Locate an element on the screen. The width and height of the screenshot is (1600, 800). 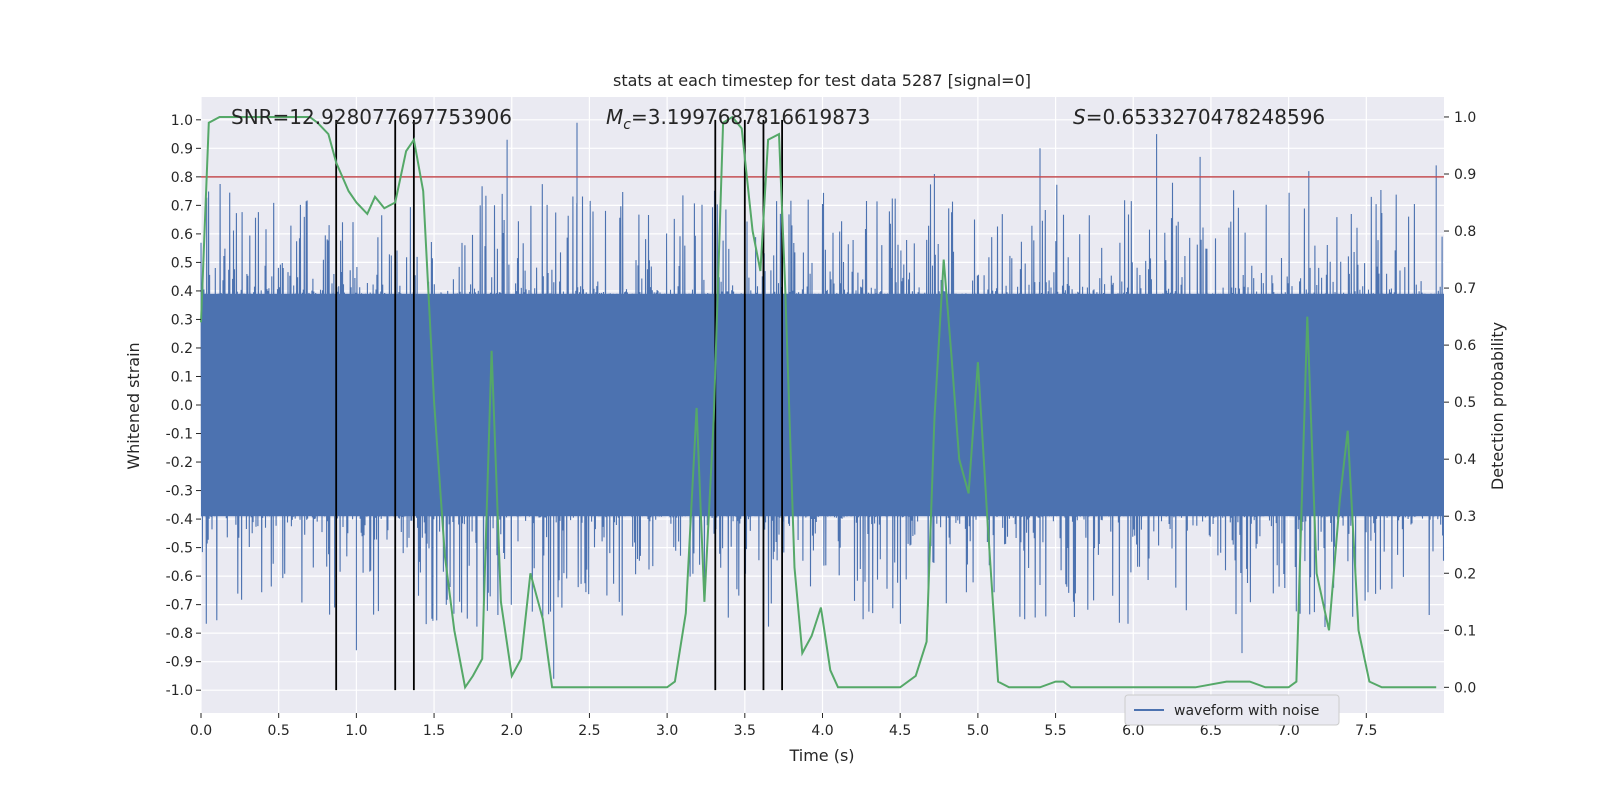
x-tick-label: 0.0 is located at coordinates (201, 731).